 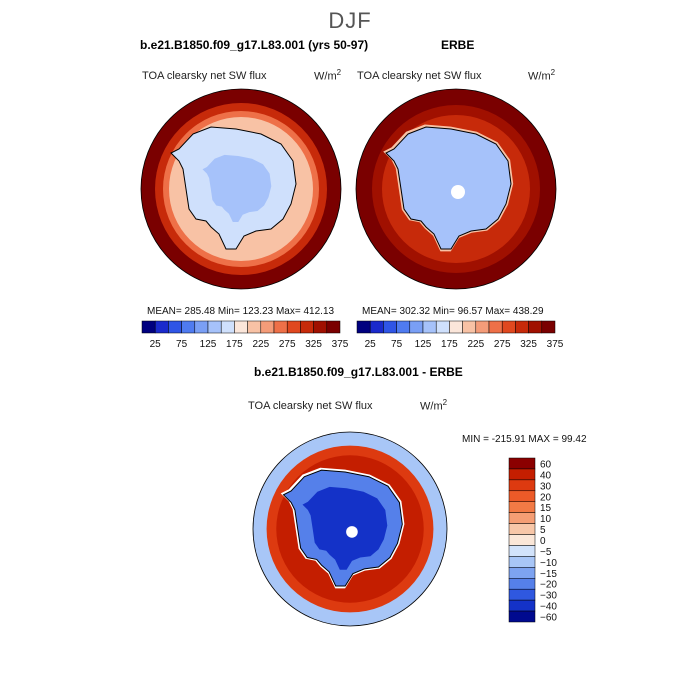 I want to click on panel3-map, so click(x=350, y=529).